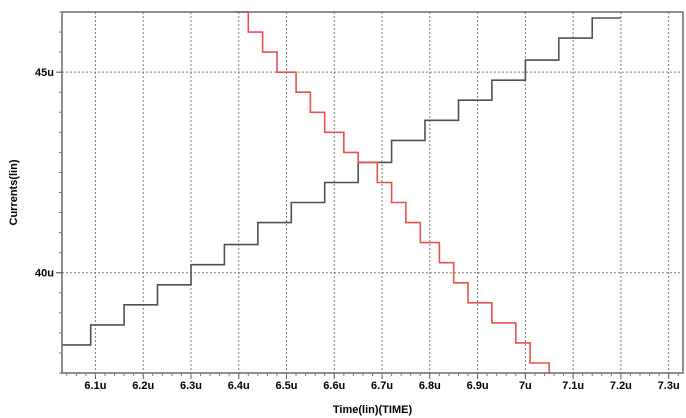  Describe the element at coordinates (621, 386) in the screenshot. I see `x-tick-label: 7.2u` at that location.